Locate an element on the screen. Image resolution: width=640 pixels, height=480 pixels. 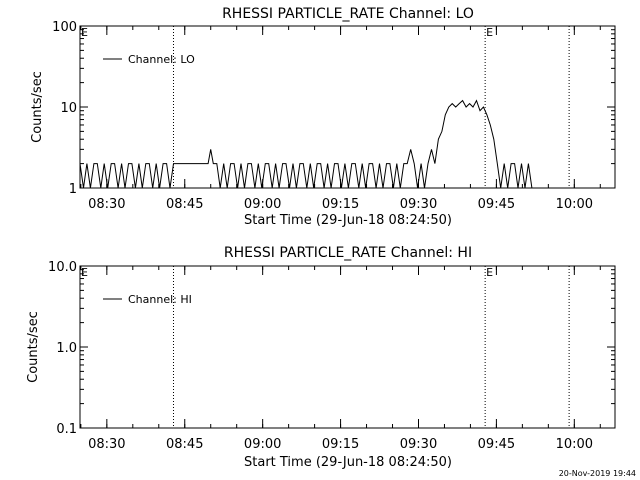
y-tick-label: 10.0 is located at coordinates (62, 267).